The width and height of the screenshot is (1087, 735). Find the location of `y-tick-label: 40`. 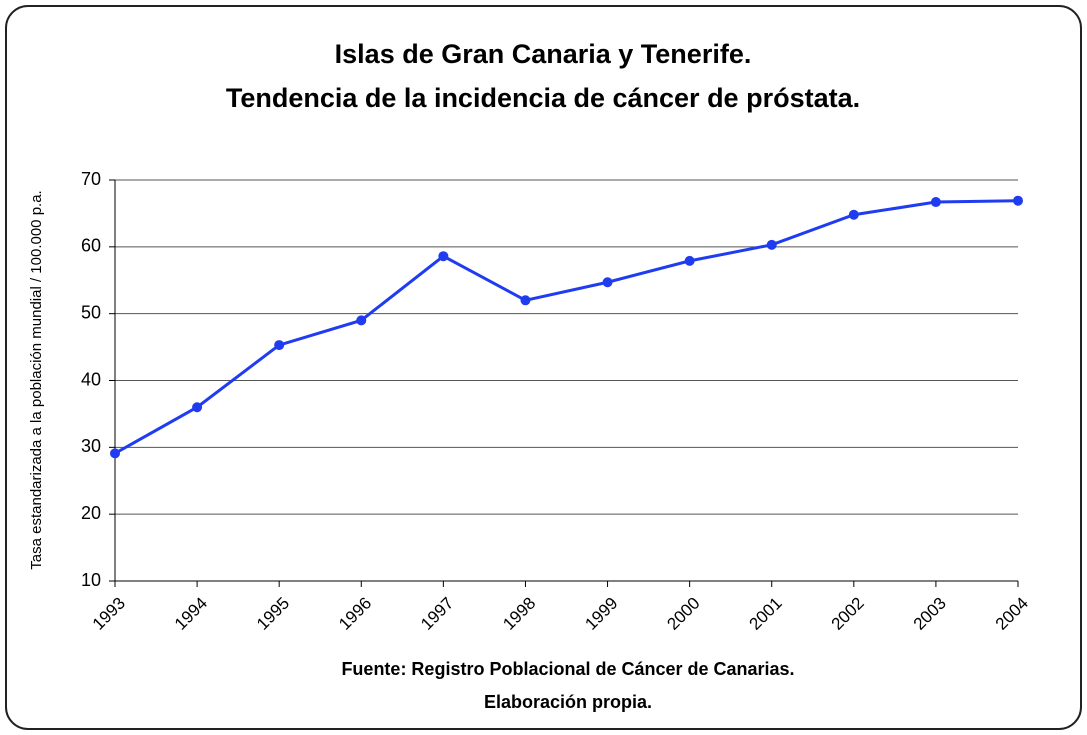

y-tick-label: 40 is located at coordinates (91, 379).